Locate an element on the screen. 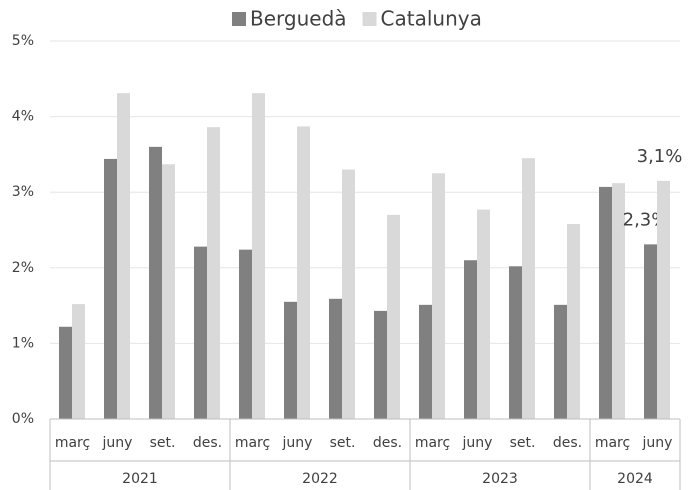 Image resolution: width=688 pixels, height=490 pixels. y-tick-label: 1% is located at coordinates (23, 343).